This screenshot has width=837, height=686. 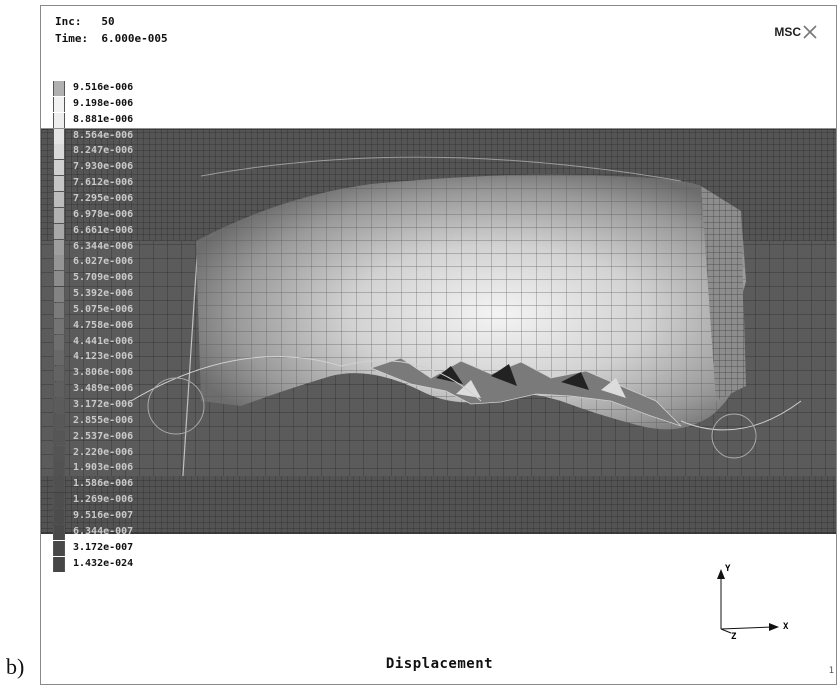 I want to click on legend-row: 3.172e-006, so click(x=123, y=405).